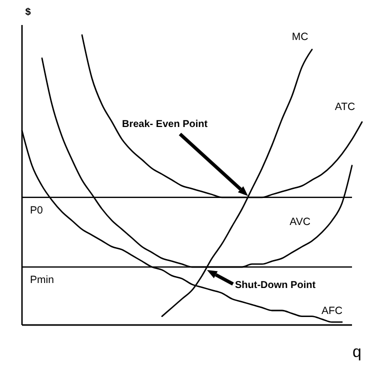 The image size is (375, 382). Describe the element at coordinates (42, 280) in the screenshot. I see `ref-line-label: Pmin` at that location.